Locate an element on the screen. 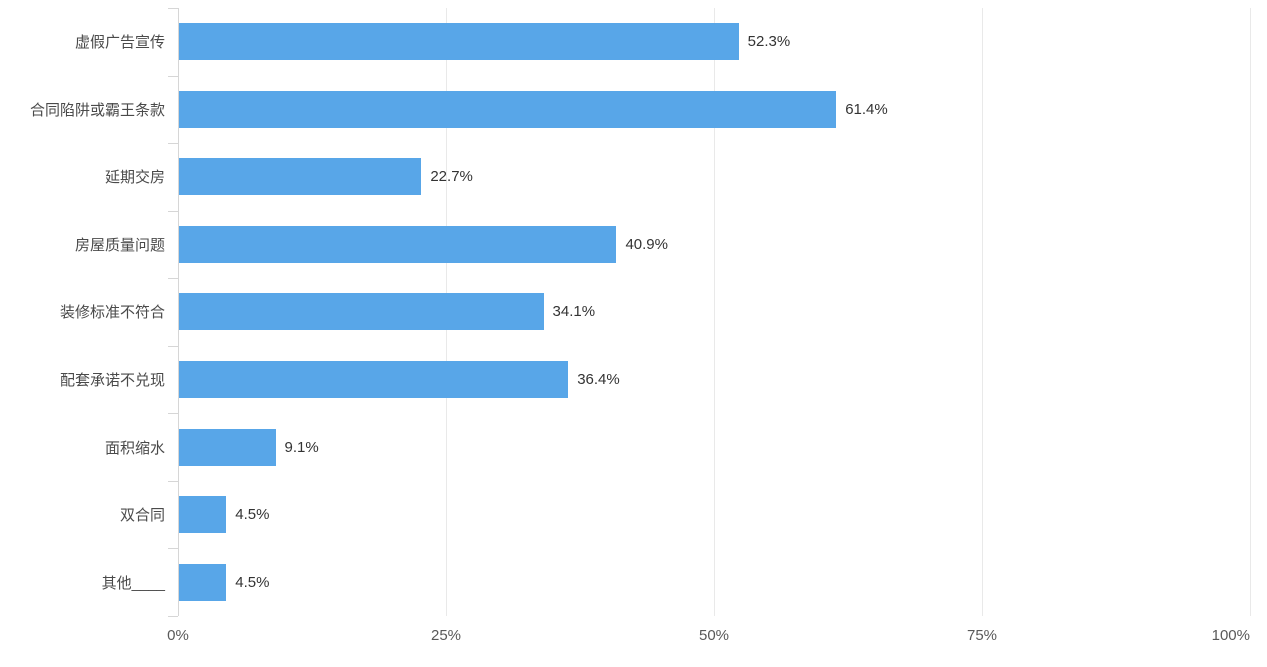  bar-row: 配套承诺不兑现 36.4% is located at coordinates (633, 380).